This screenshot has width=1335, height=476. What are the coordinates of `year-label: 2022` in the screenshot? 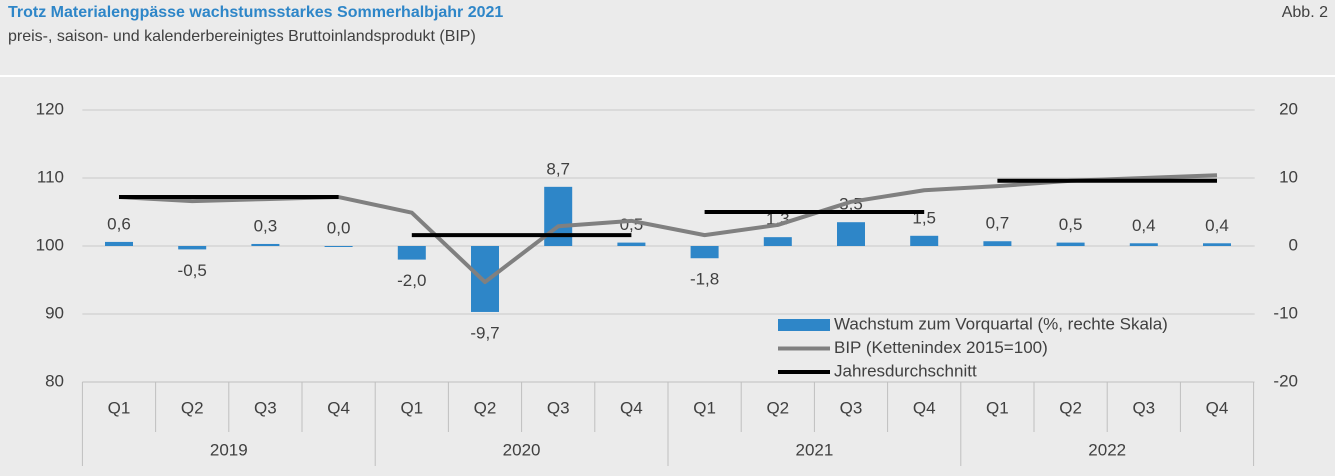 It's located at (1107, 449).